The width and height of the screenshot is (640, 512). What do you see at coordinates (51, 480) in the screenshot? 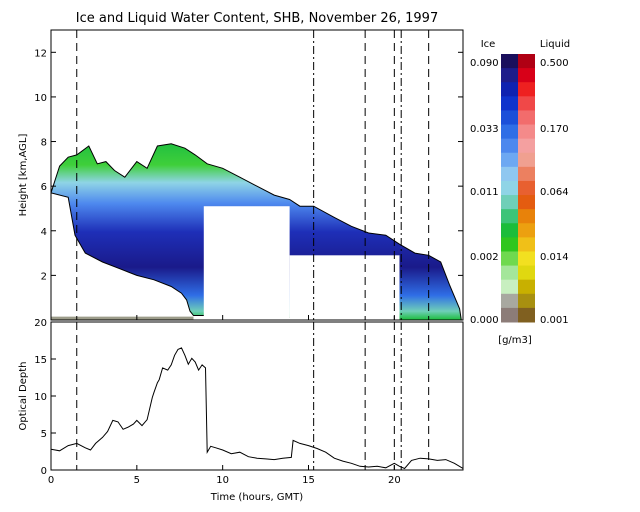
I see `time-tick-label: 0` at bounding box center [51, 480].